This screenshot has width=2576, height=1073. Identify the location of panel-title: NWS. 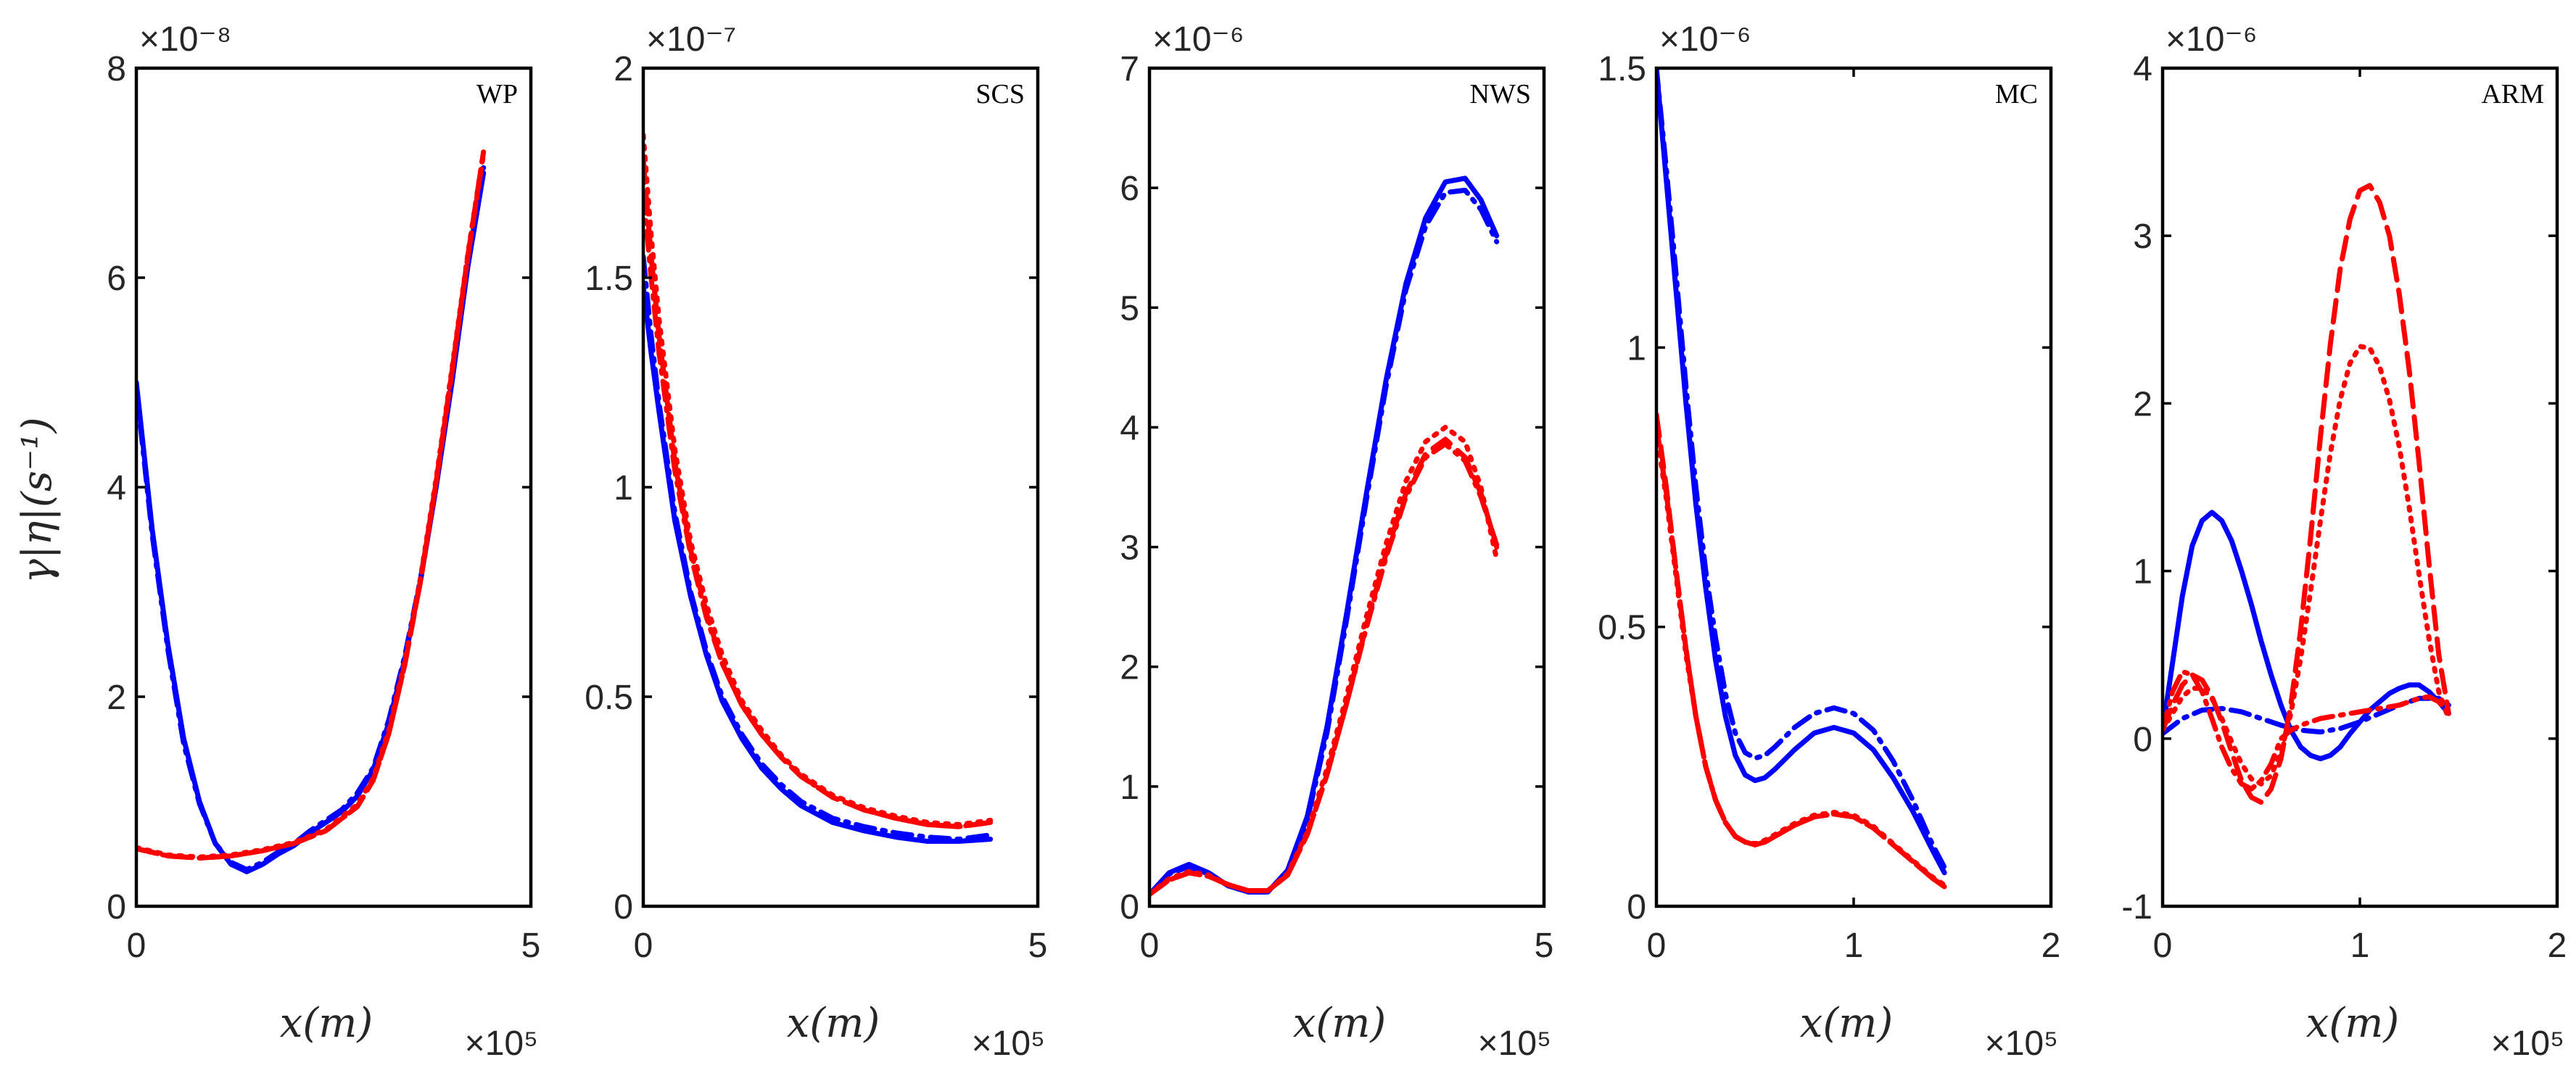
(1500, 94).